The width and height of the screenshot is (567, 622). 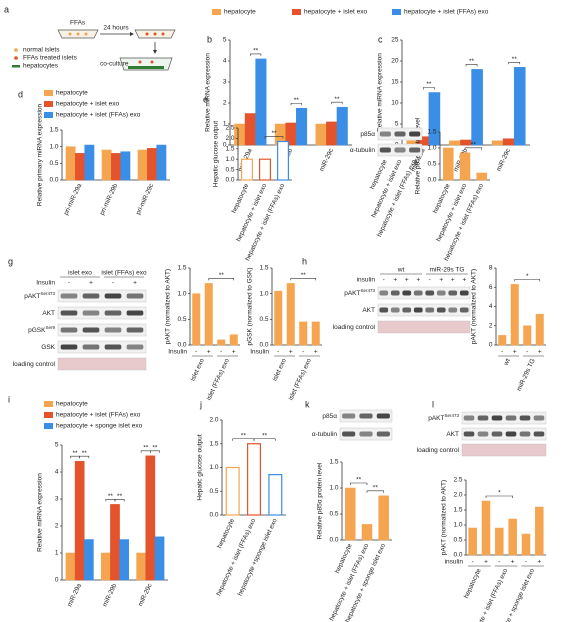 I want to click on y-tick-label: 1.5, so click(x=213, y=443).